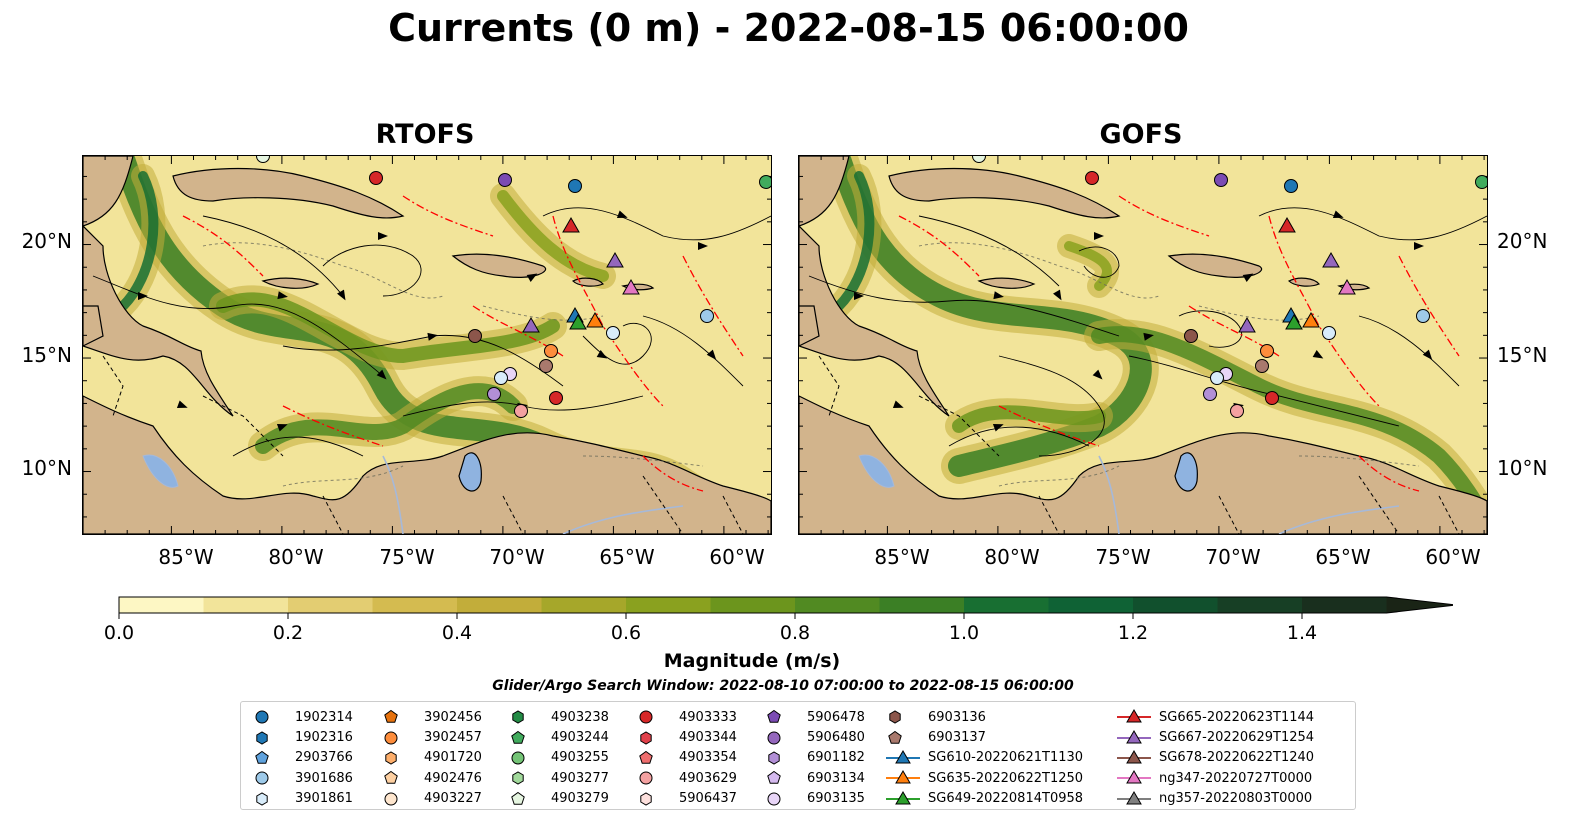 This screenshot has width=1577, height=827. Describe the element at coordinates (836, 738) in the screenshot. I see `legend-label: 5906480` at that location.